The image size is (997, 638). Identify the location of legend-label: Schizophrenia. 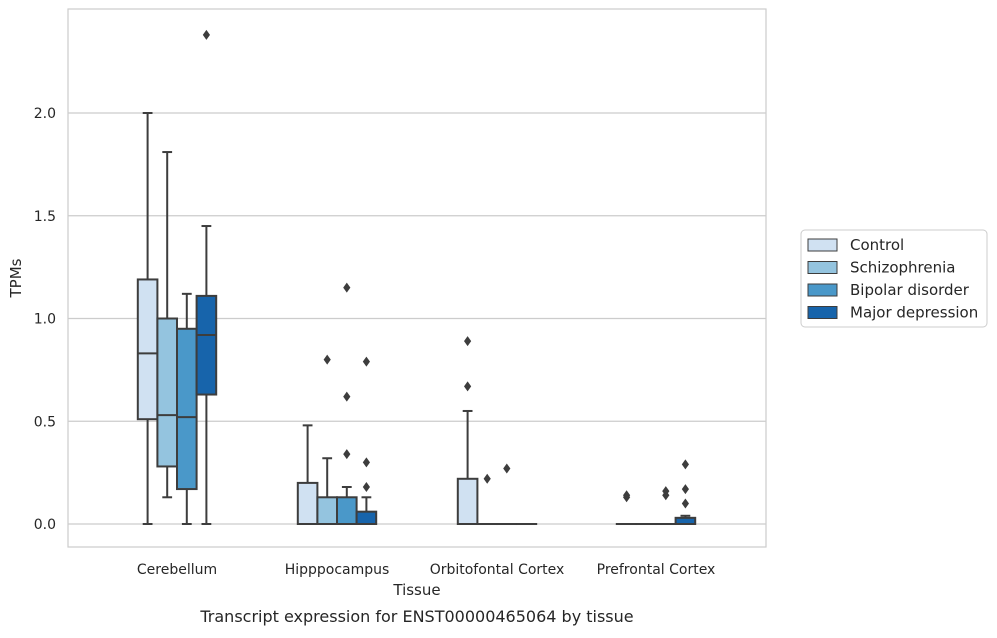
(902, 268).